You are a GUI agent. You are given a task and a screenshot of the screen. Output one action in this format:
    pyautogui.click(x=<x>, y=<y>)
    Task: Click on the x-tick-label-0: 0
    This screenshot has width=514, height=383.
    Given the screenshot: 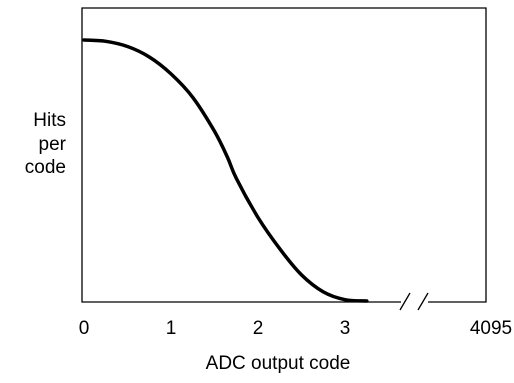 What is the action you would take?
    pyautogui.click(x=84, y=328)
    